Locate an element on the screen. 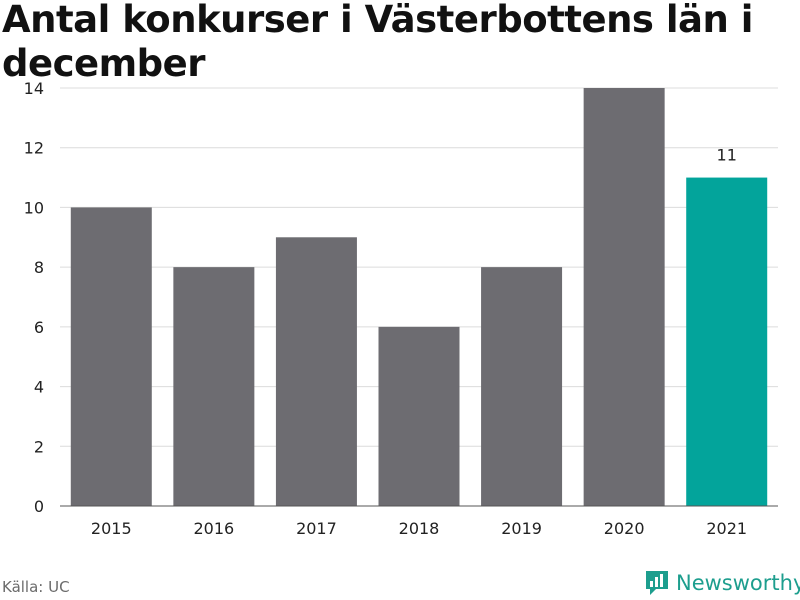 This screenshot has height=600, width=800. x-tick-label: 2015 is located at coordinates (111, 528).